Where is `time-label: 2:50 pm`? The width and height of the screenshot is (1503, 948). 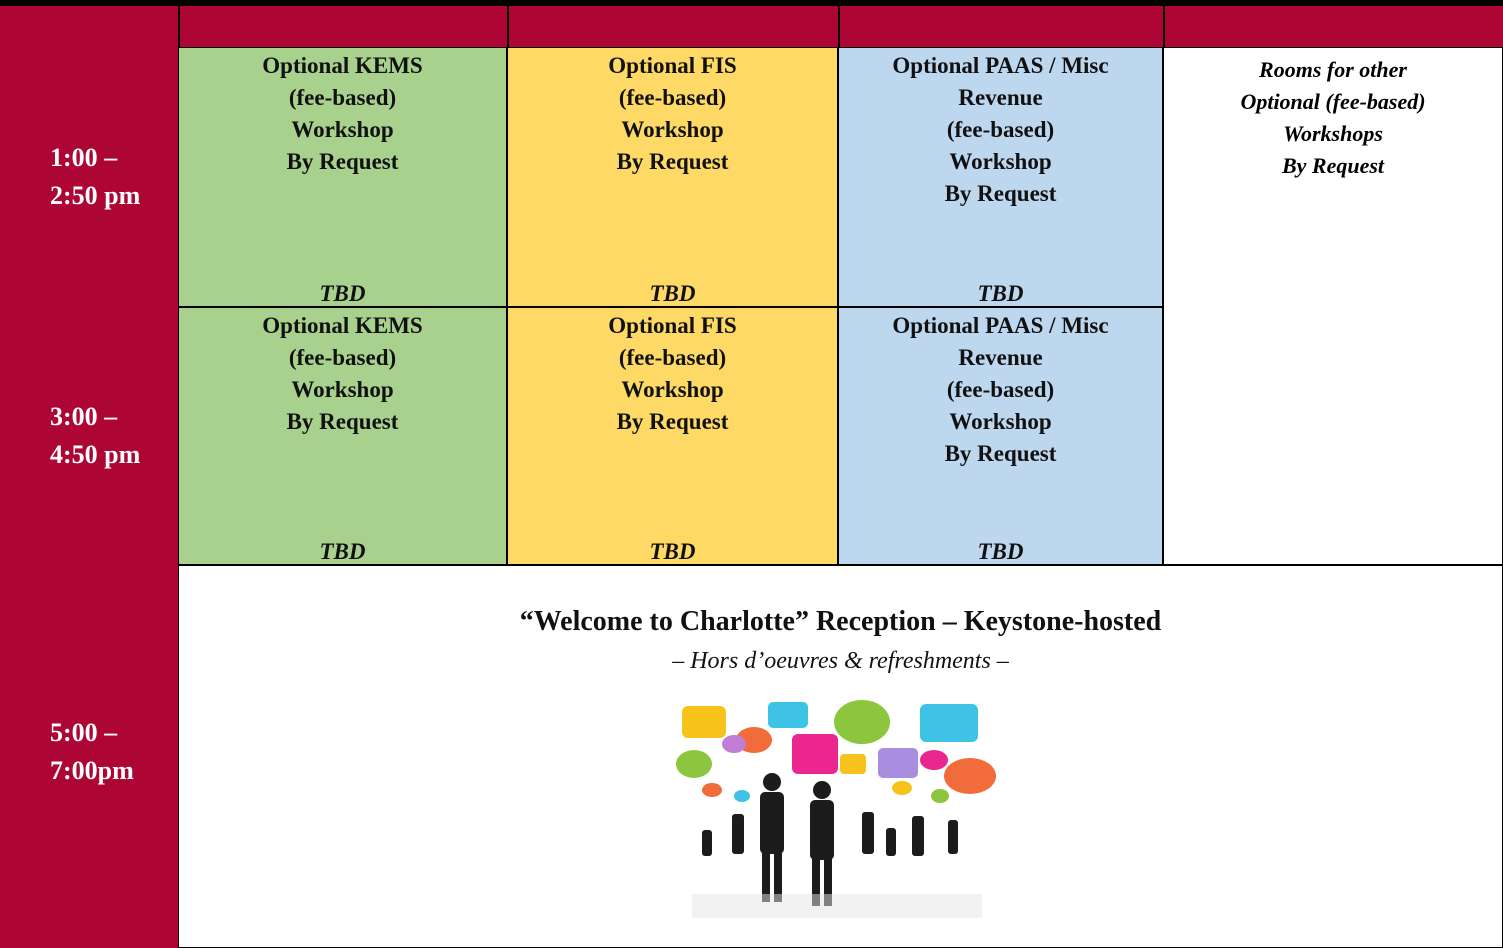 time-label: 2:50 pm is located at coordinates (95, 195).